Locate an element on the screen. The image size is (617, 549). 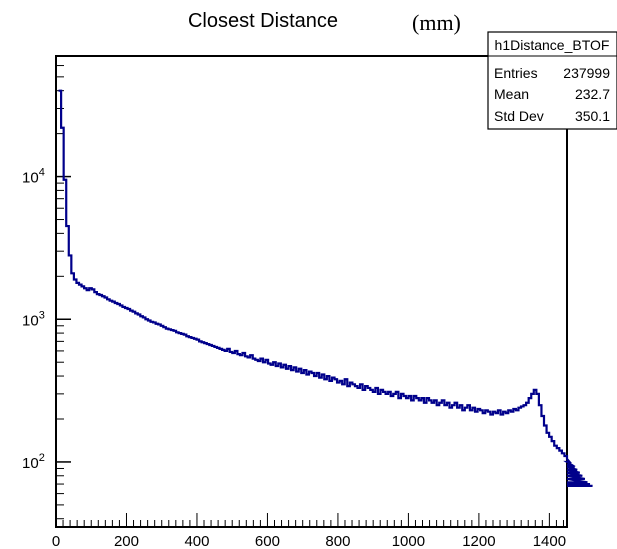
x-tick-label: 600 is located at coordinates (267, 541).